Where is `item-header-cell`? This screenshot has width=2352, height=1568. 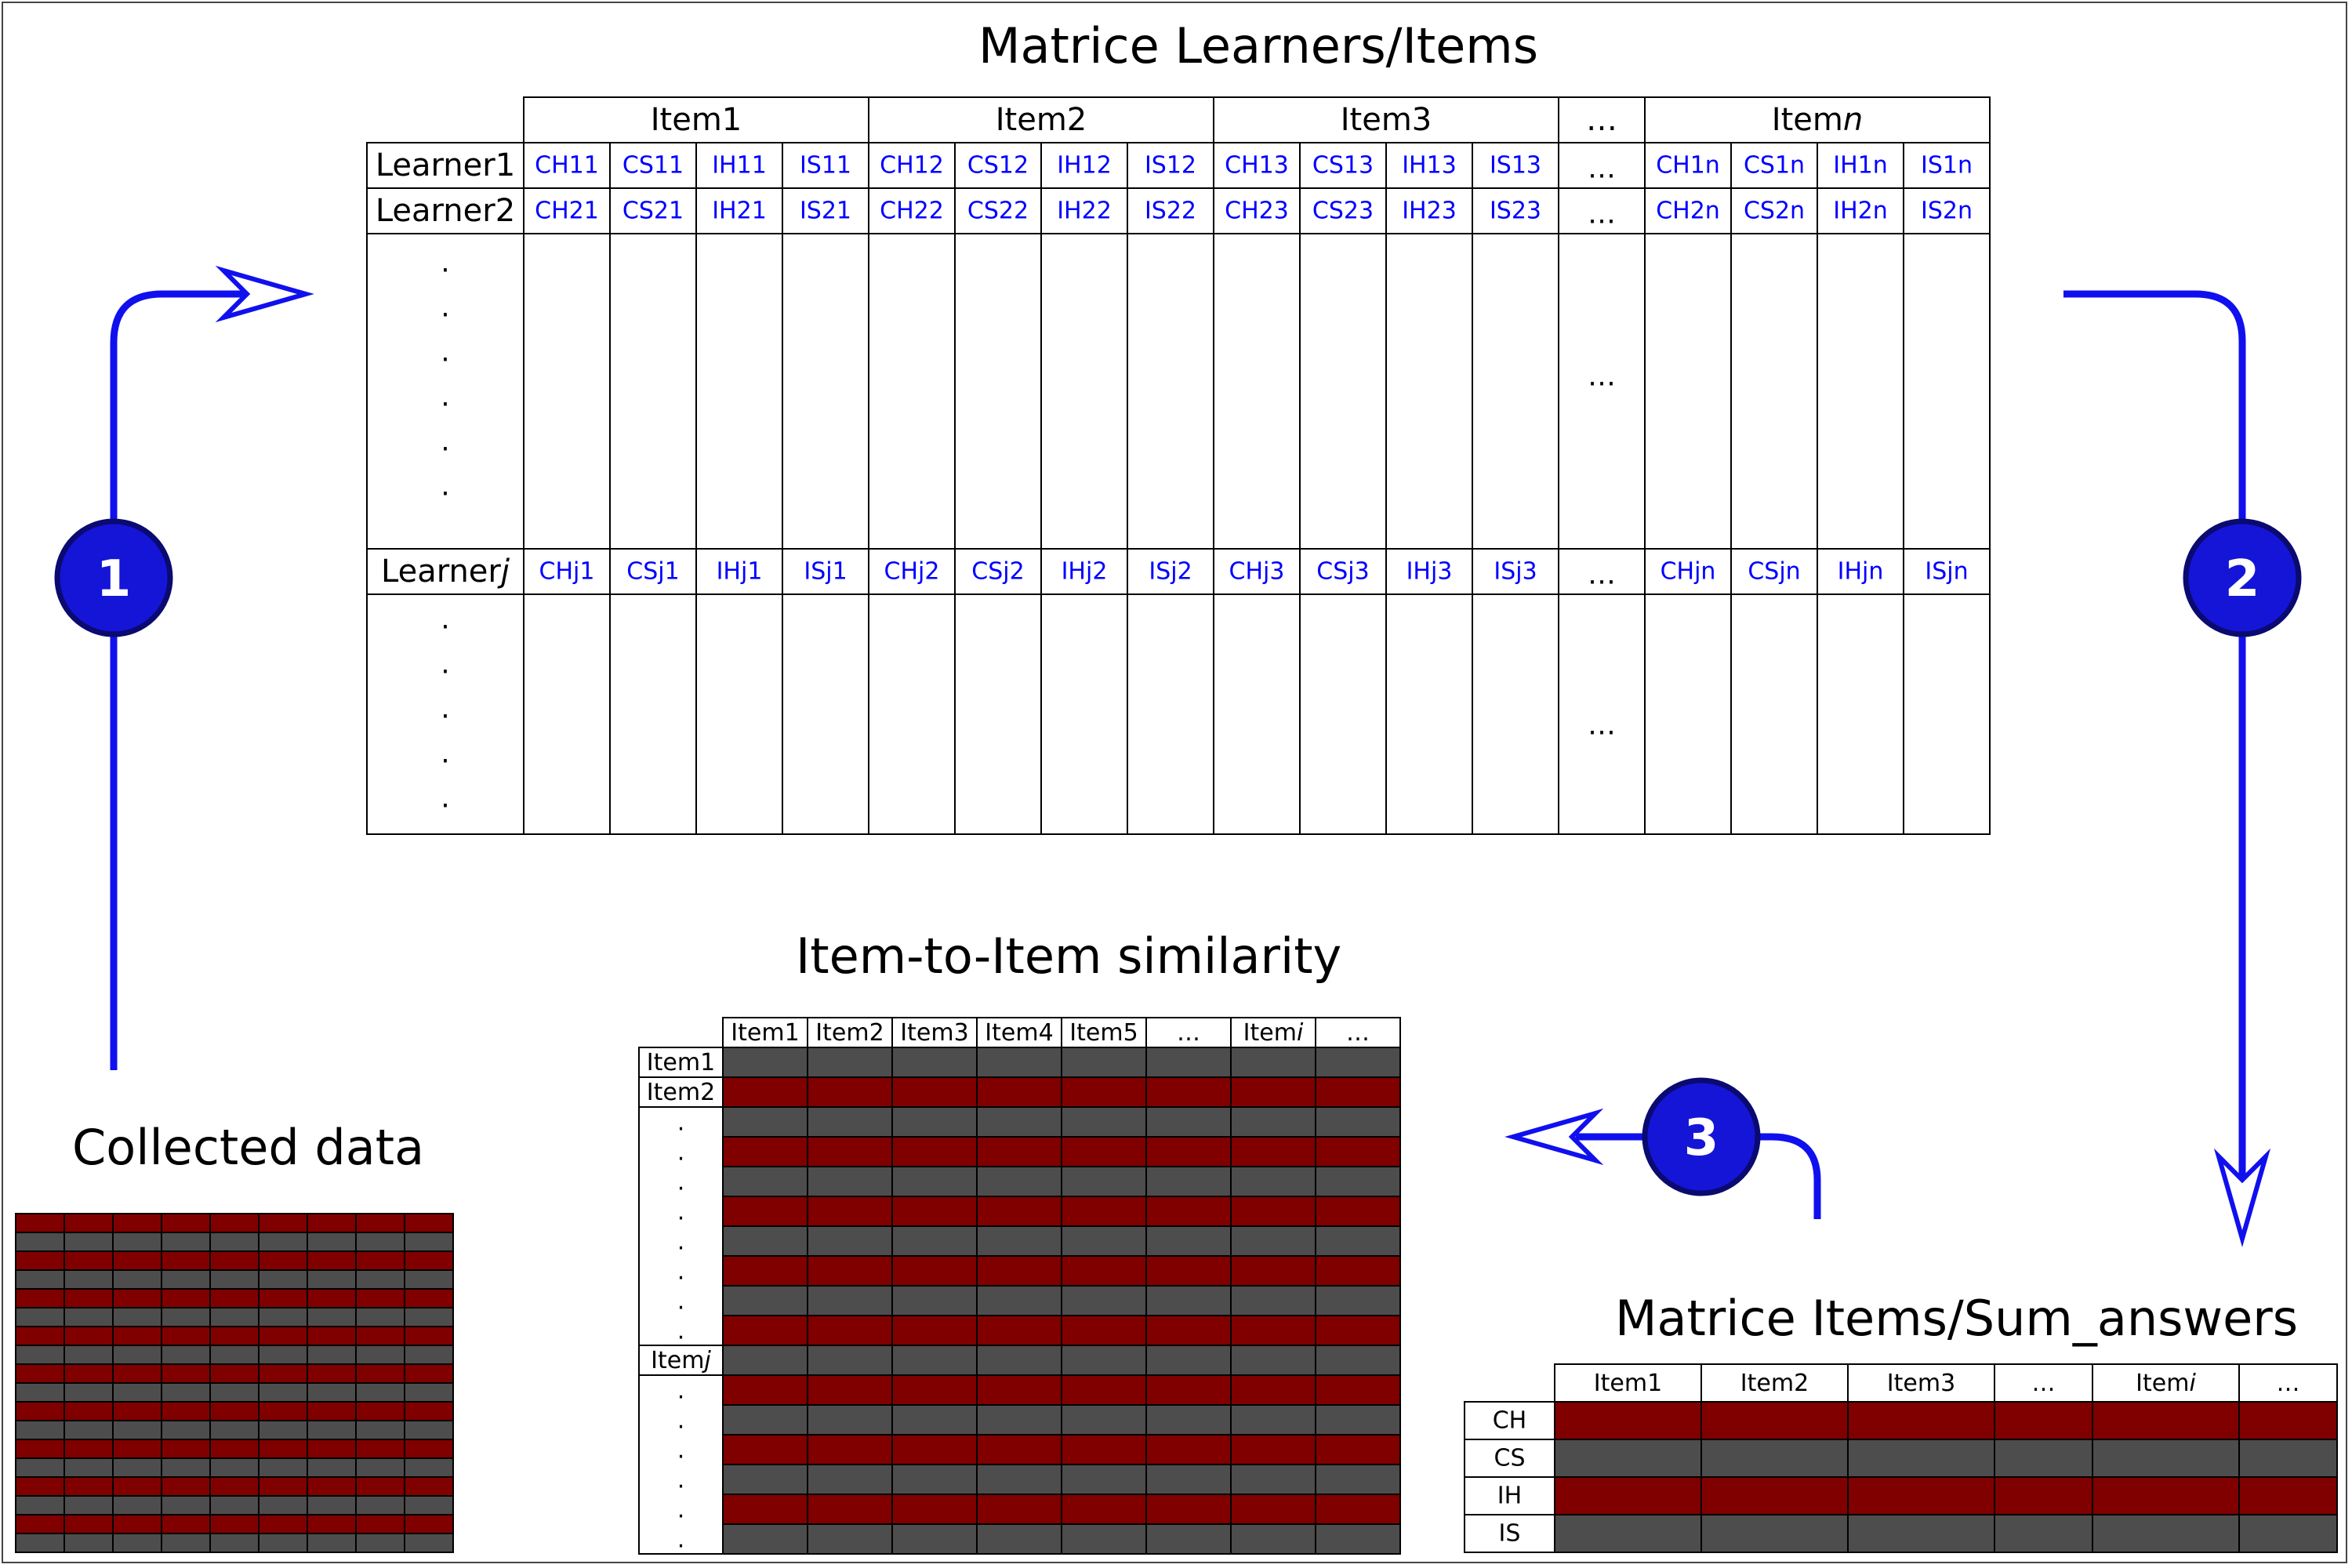
item-header-cell is located at coordinates (1817, 119).